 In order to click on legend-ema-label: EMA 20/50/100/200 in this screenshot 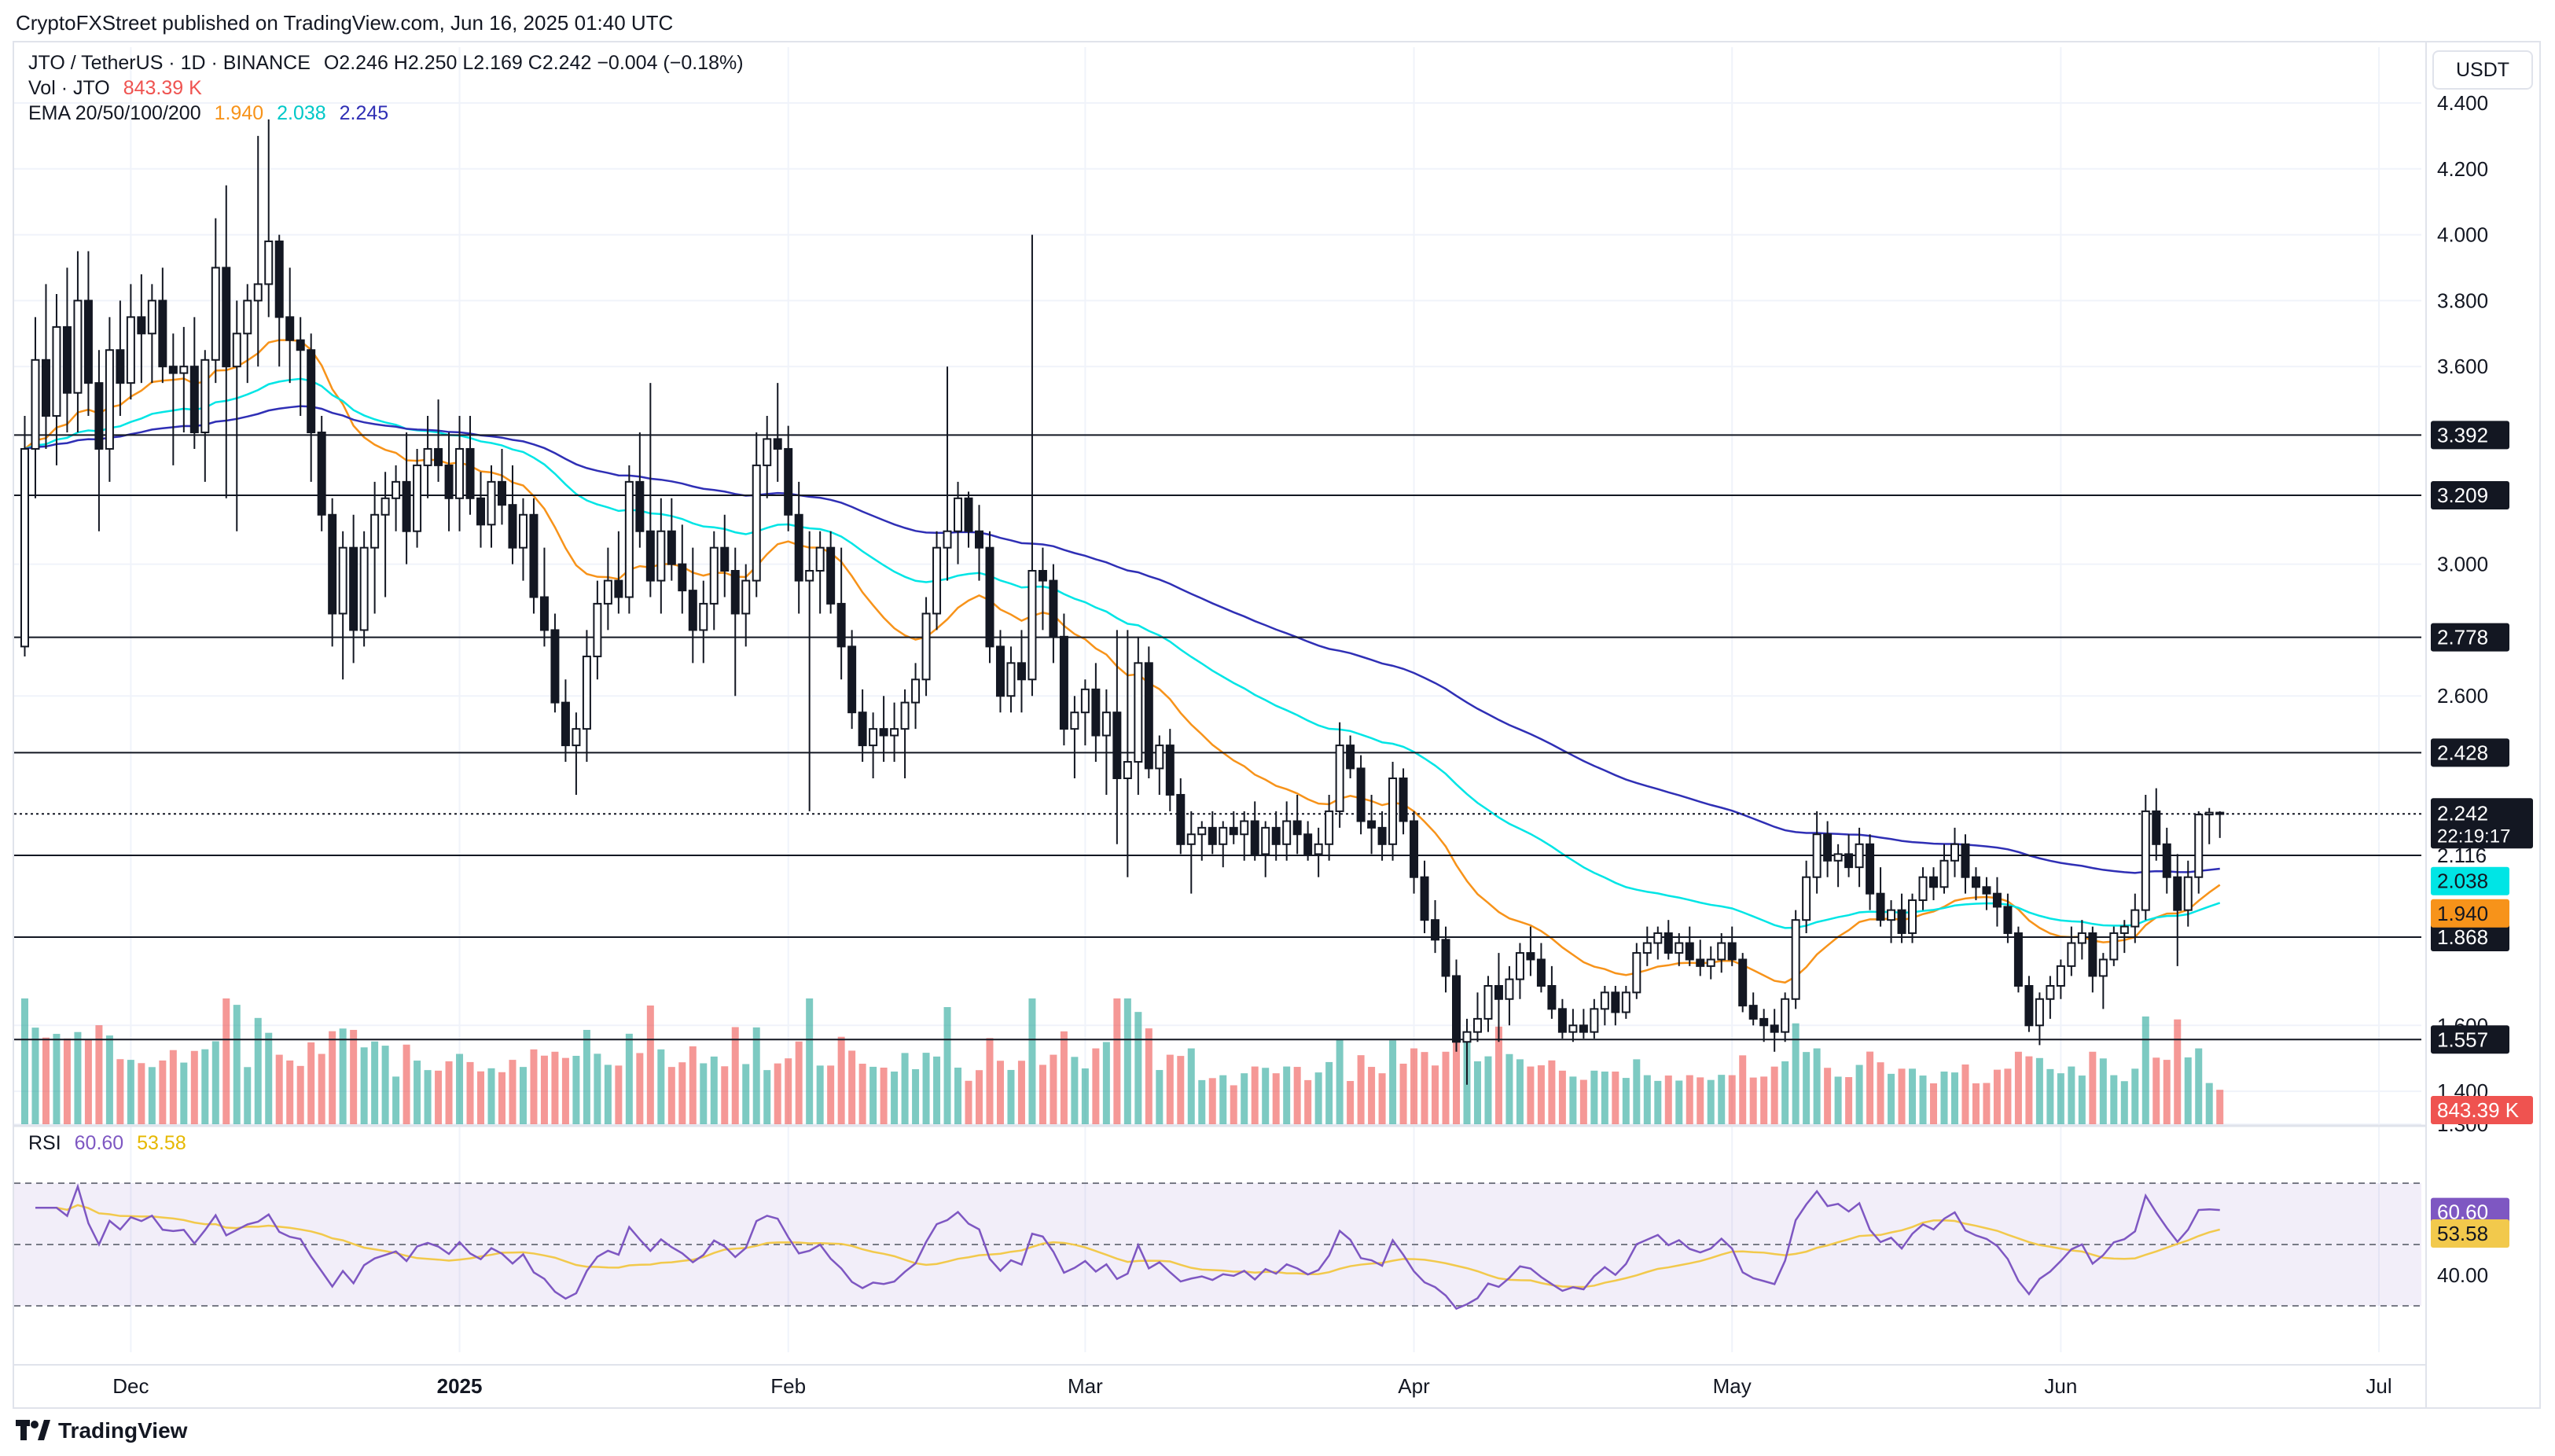, I will do `click(115, 113)`.